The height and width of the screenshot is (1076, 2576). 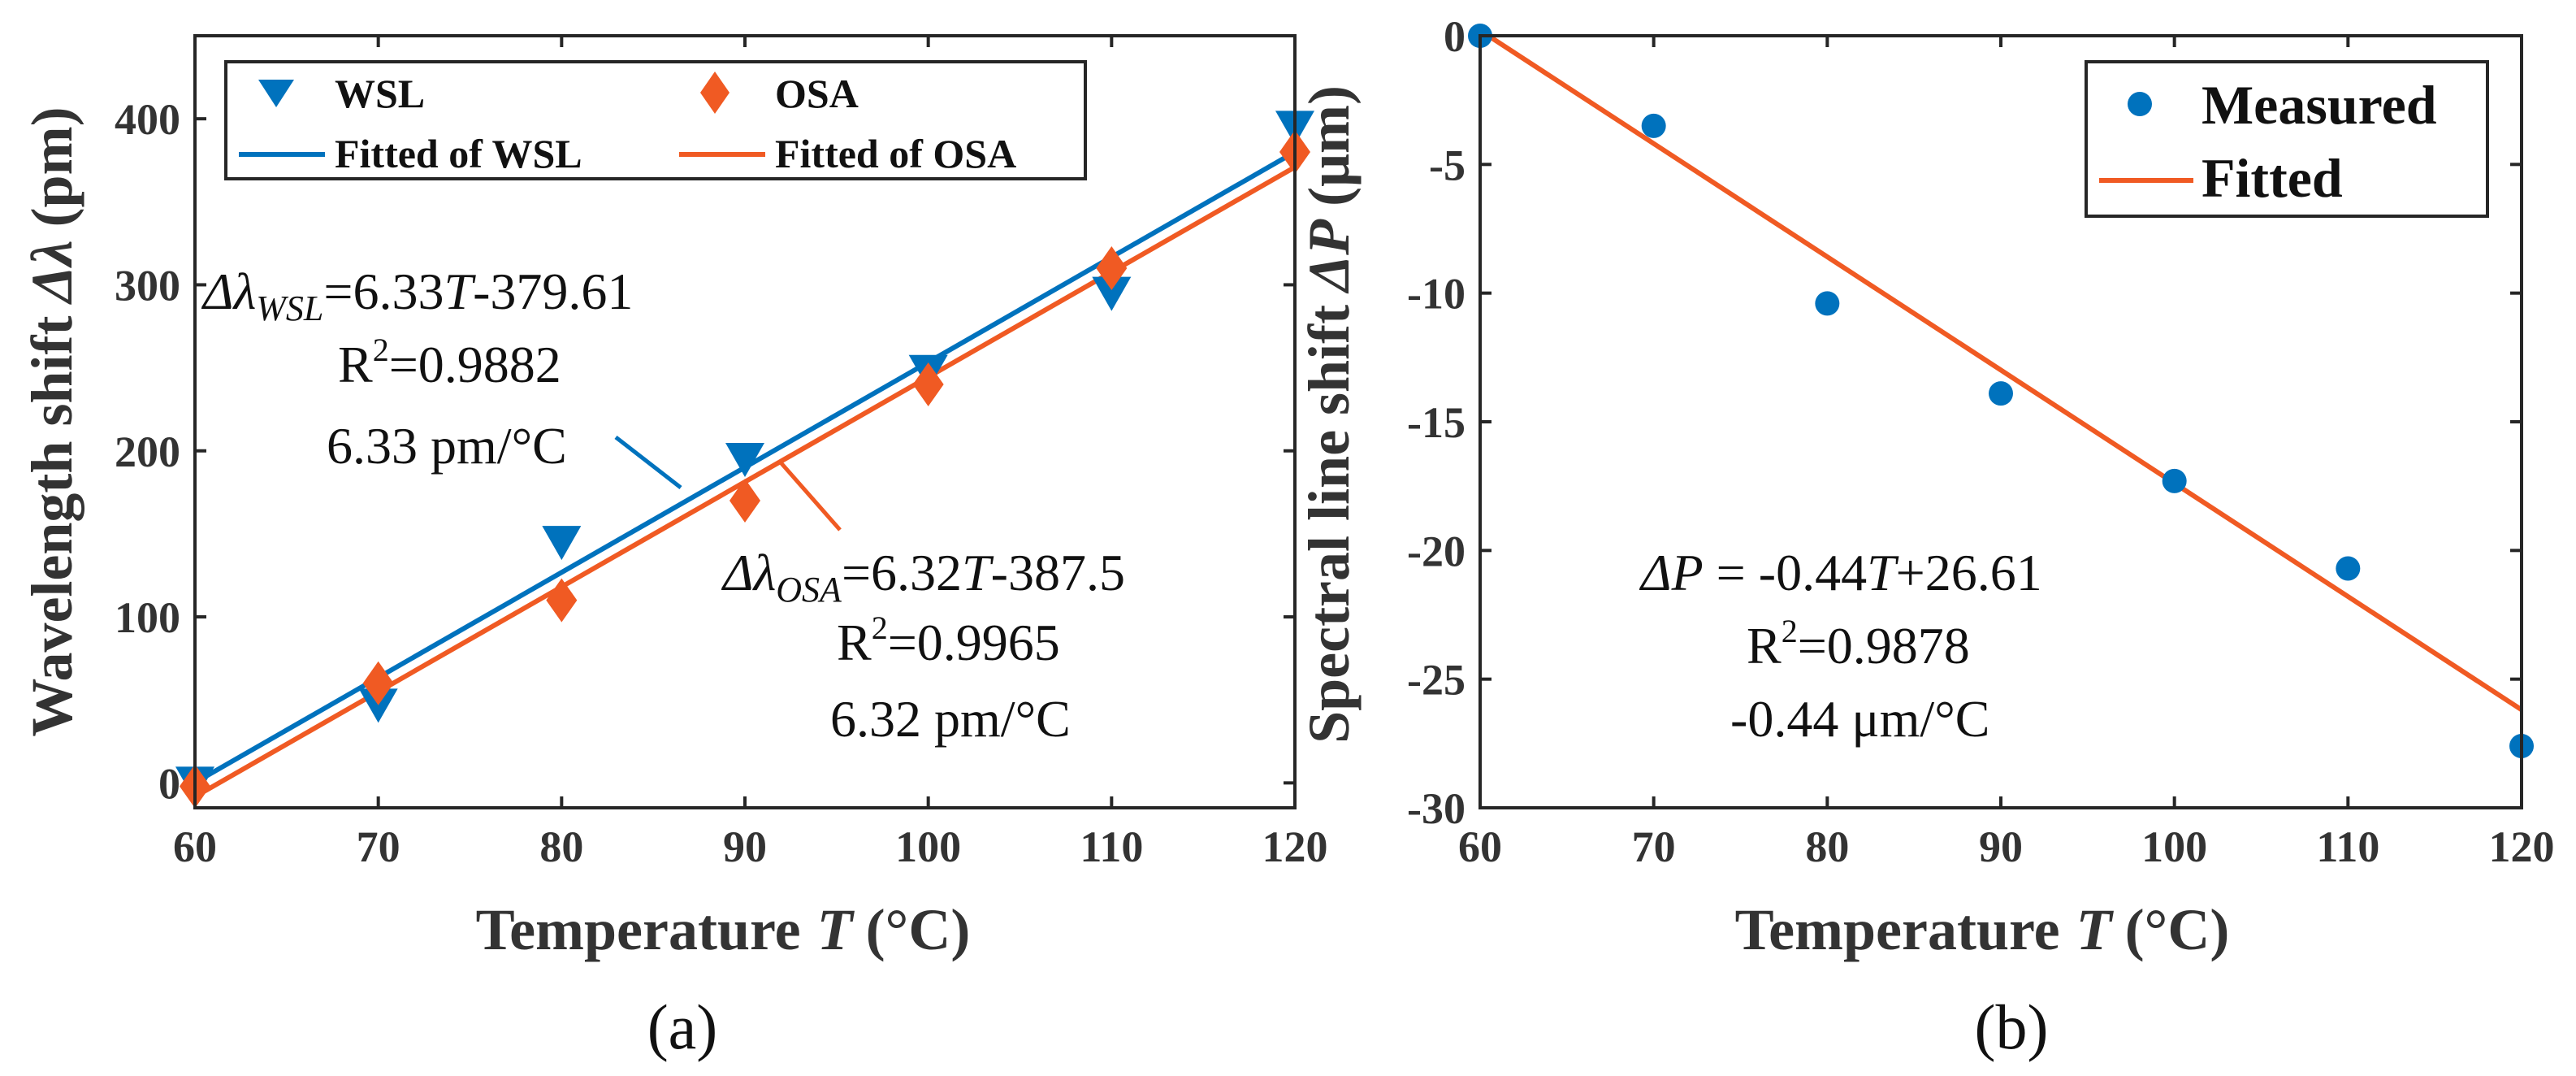 What do you see at coordinates (1859, 719) in the screenshot?
I see `b-sensitivity: -0.44 μm/°C` at bounding box center [1859, 719].